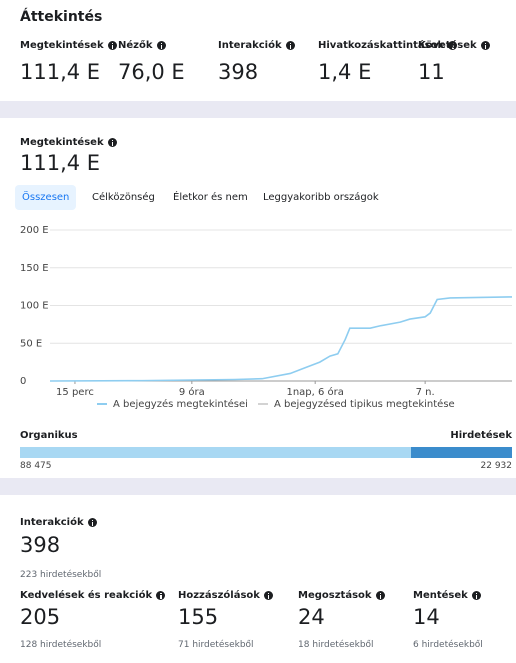  I want to click on x-tick-label: 1nap, 6 óra, so click(314, 392).